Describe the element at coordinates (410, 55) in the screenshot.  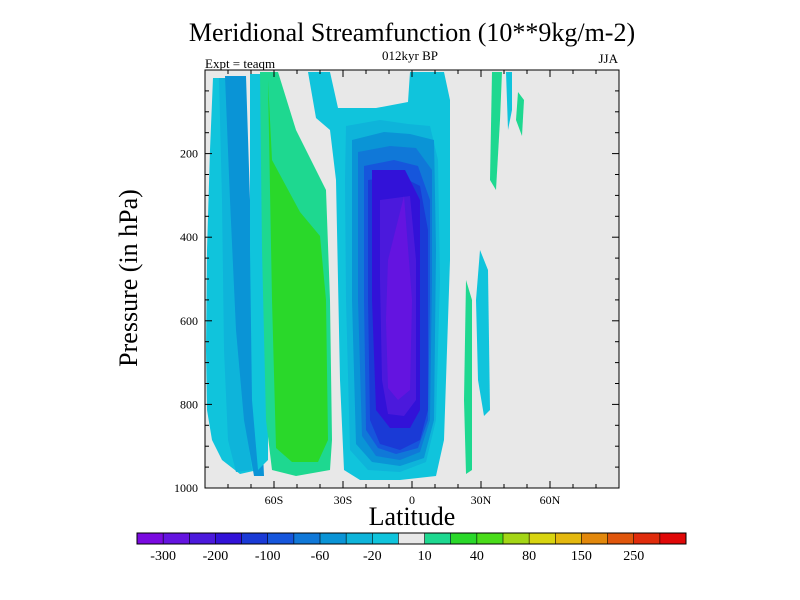
I see `chart-subtitle-period: 012kyr BP` at that location.